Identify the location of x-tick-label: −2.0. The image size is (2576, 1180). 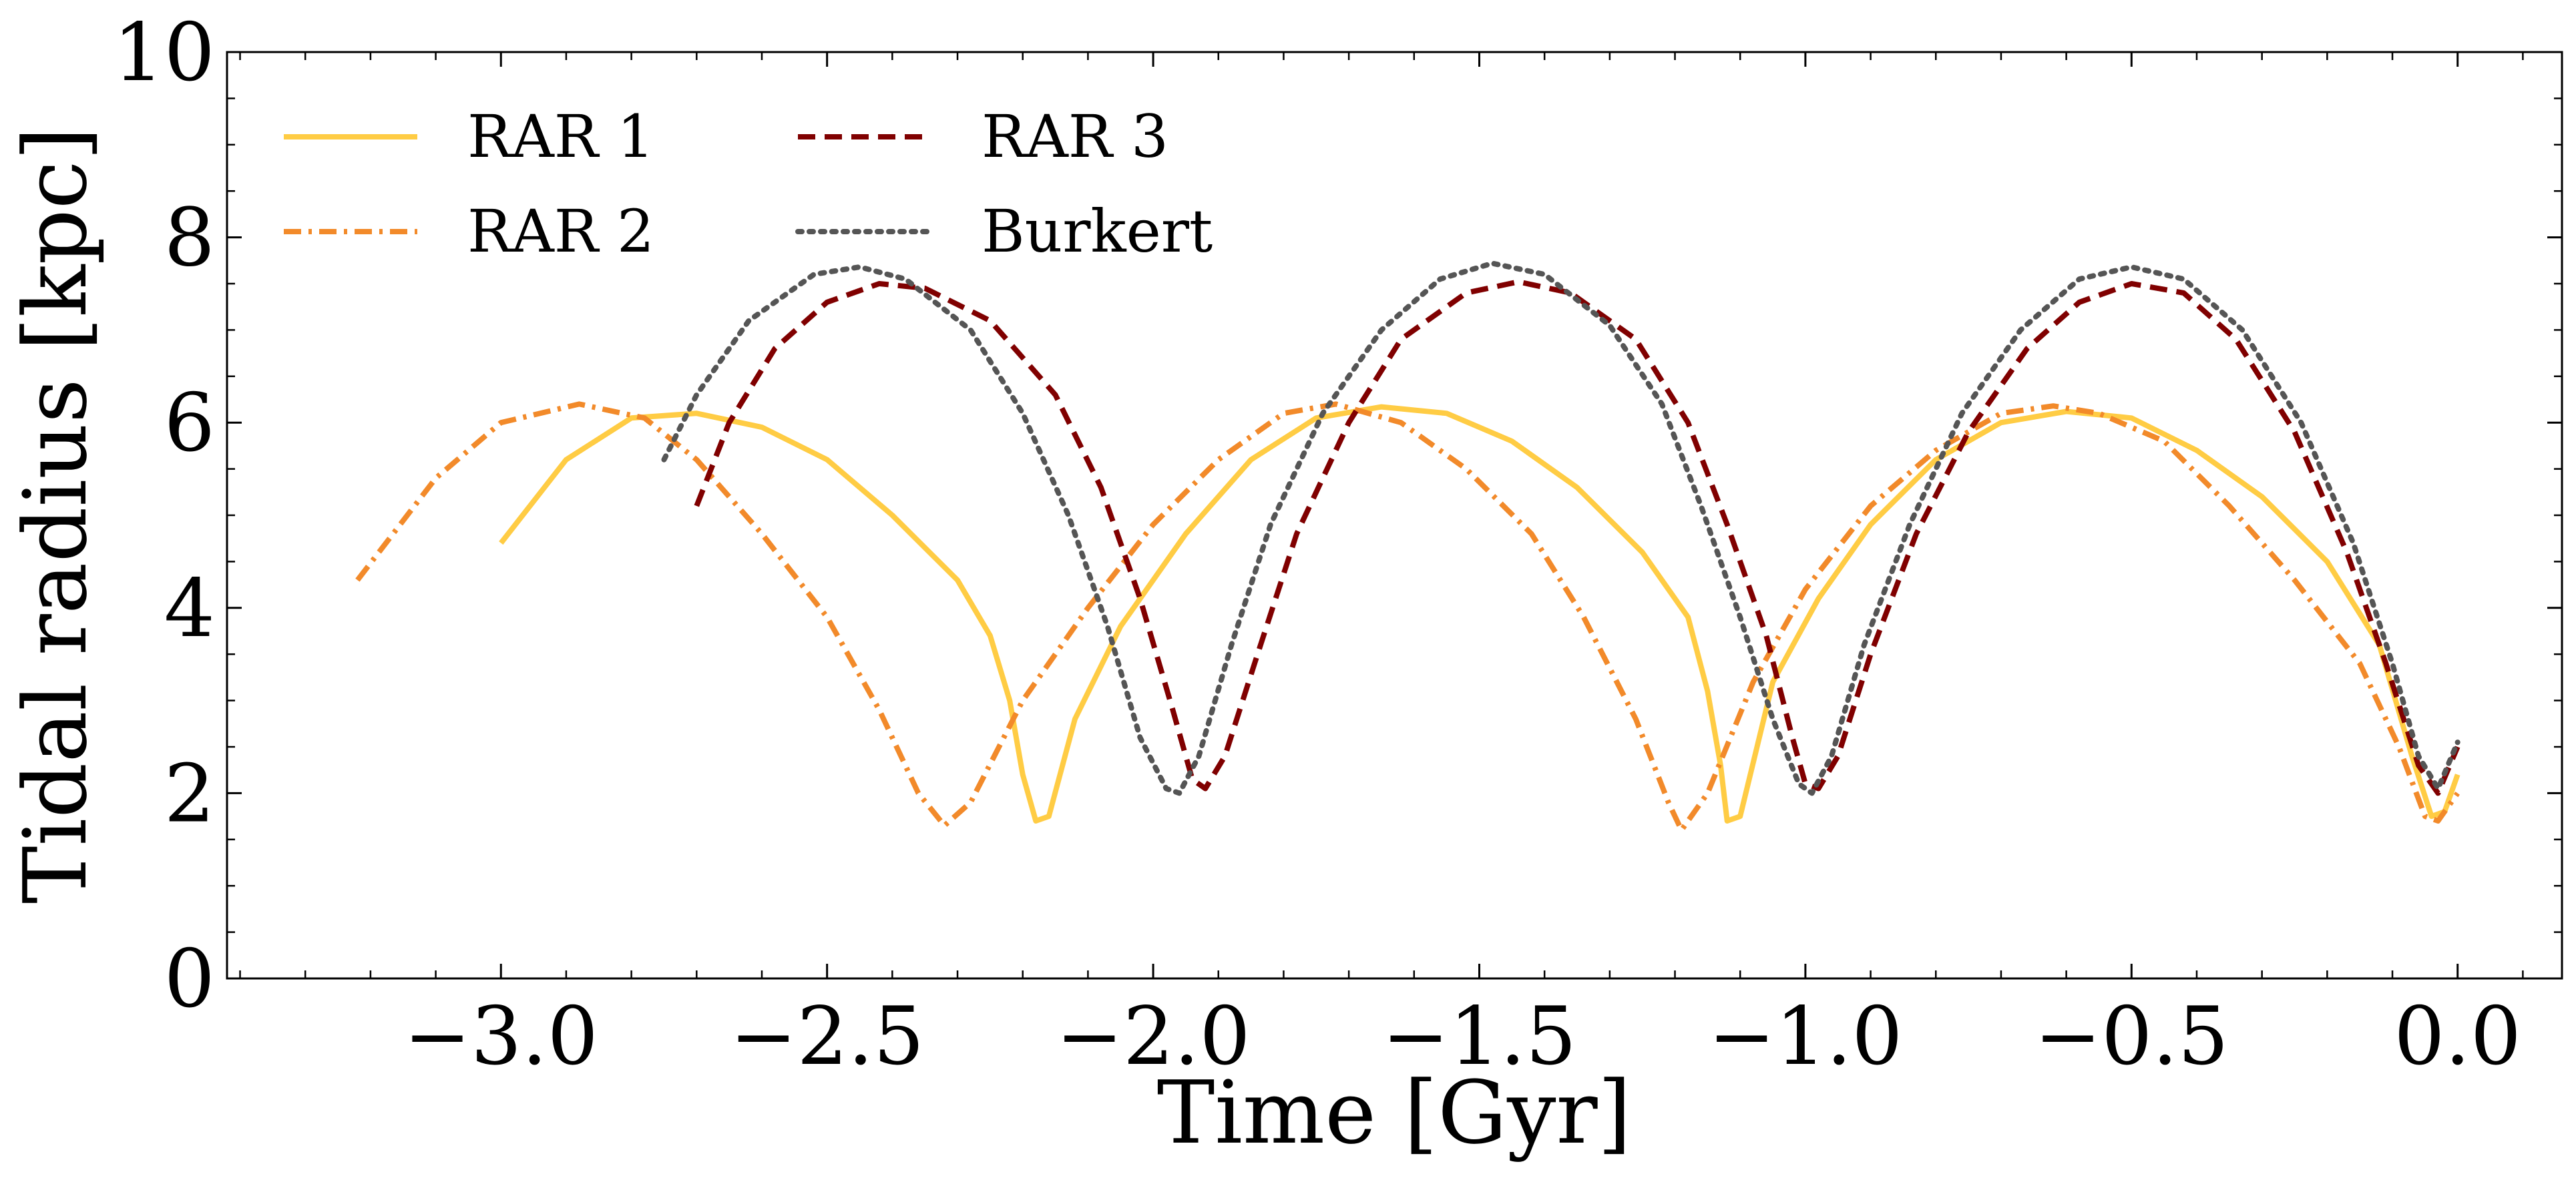
(1153, 1036).